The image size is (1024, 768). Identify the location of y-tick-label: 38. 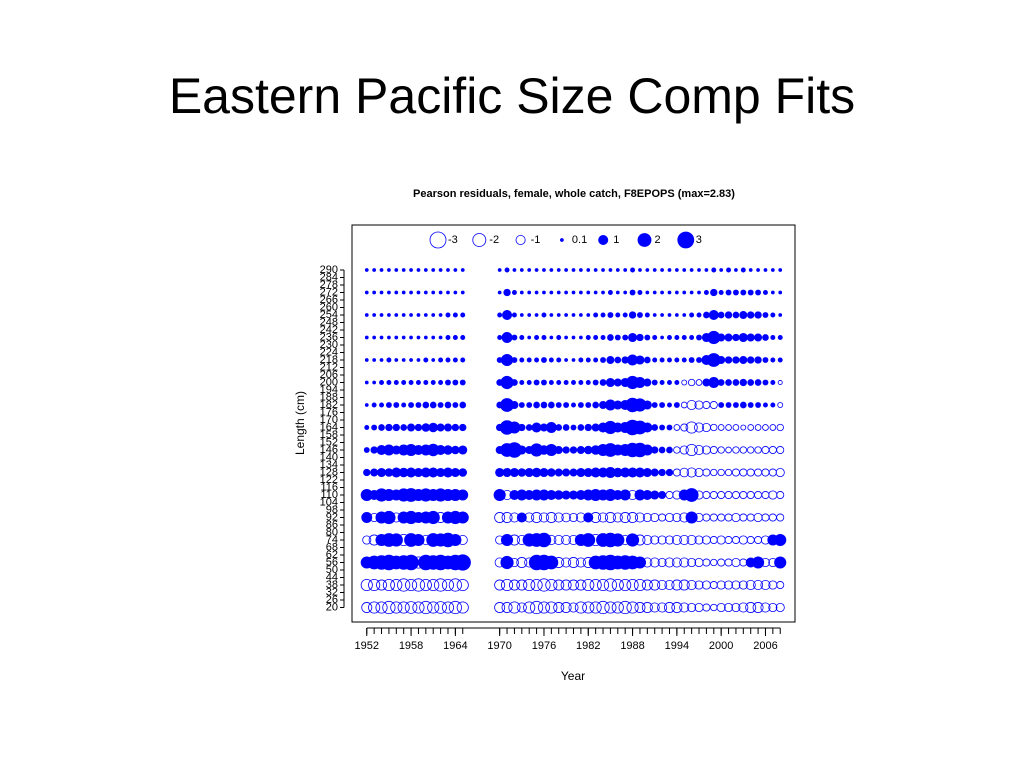
(332, 585).